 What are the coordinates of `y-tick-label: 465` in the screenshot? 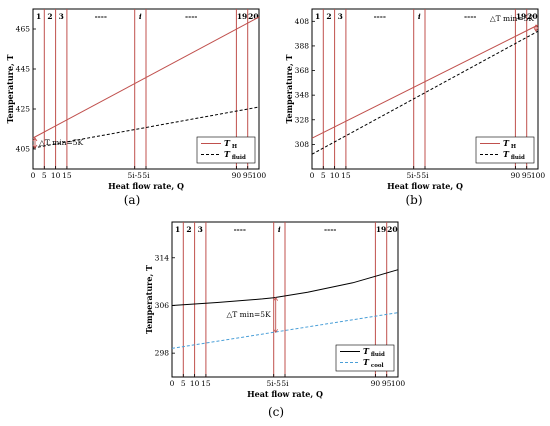 It's located at (23, 29).